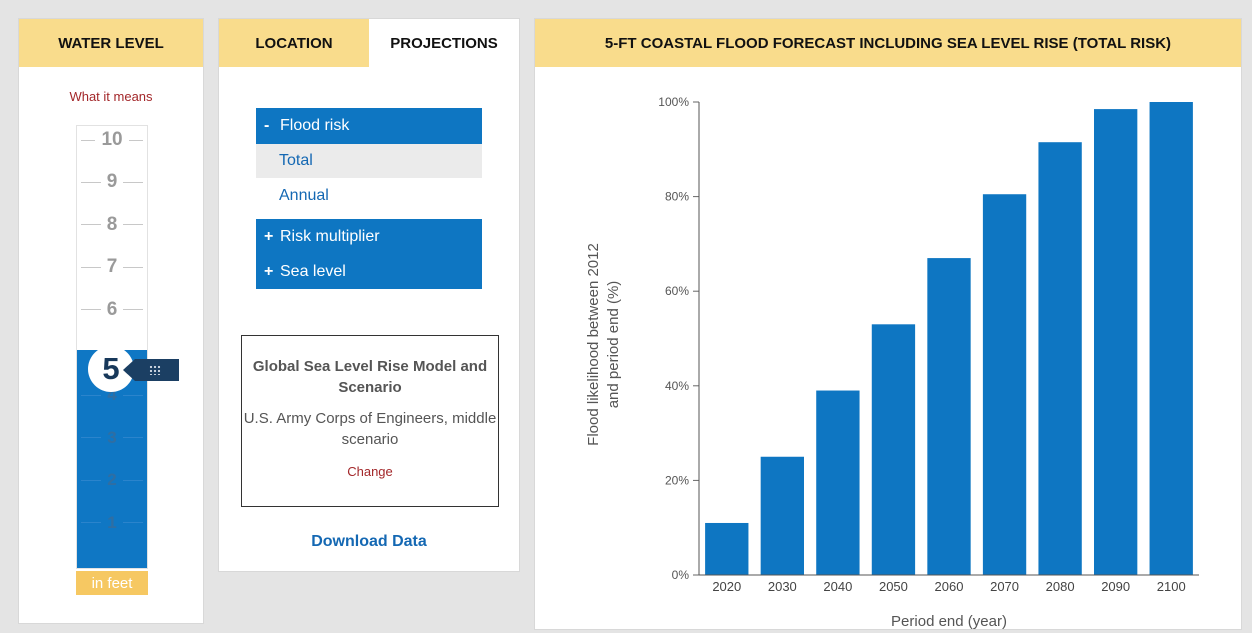  I want to click on x-tick-label: 2050, so click(893, 586).